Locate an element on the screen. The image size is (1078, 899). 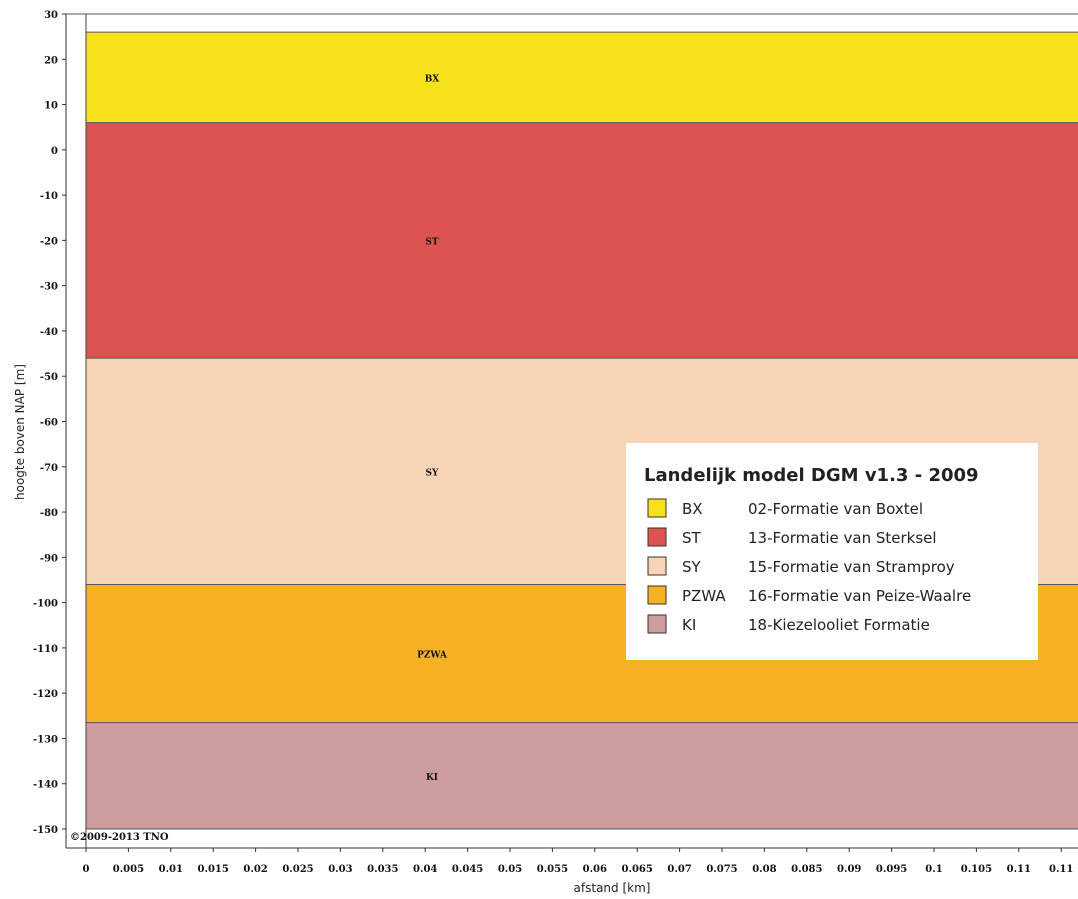
y-tick-label: -150 is located at coordinates (45, 830).